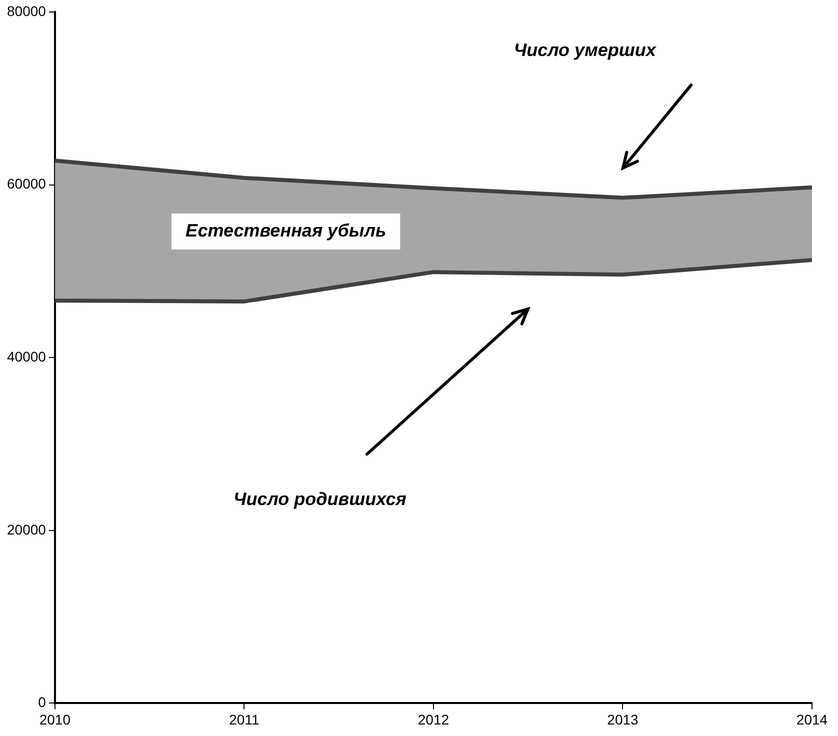 This screenshot has width=838, height=736. What do you see at coordinates (42, 702) in the screenshot?
I see `y-tick-label: 0` at bounding box center [42, 702].